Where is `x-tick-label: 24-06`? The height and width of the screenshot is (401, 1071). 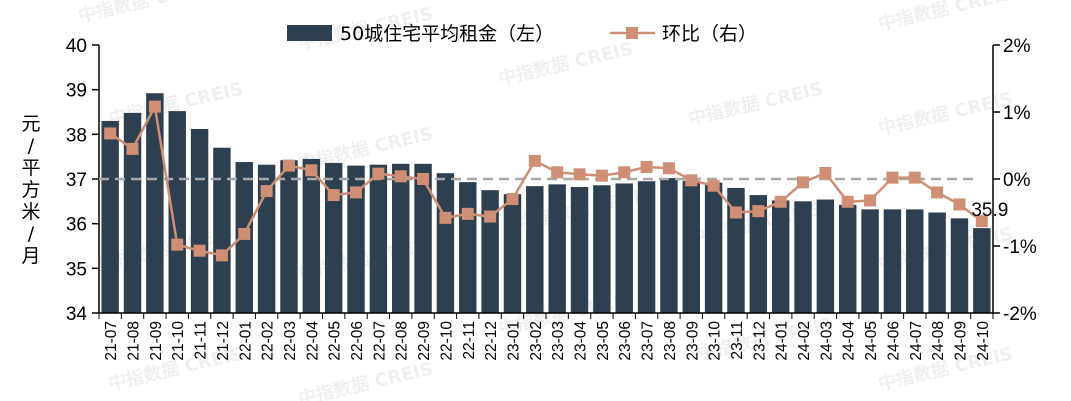
x-tick-label: 24-06 is located at coordinates (893, 341).